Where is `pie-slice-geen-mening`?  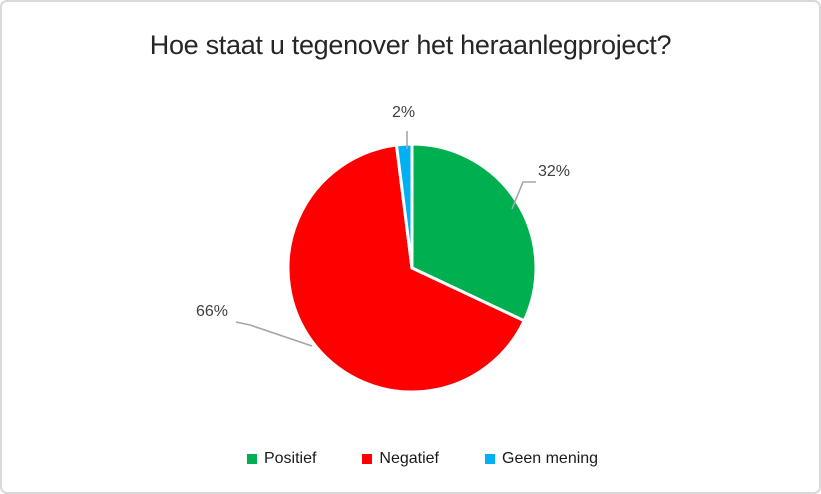 pie-slice-geen-mening is located at coordinates (404, 206).